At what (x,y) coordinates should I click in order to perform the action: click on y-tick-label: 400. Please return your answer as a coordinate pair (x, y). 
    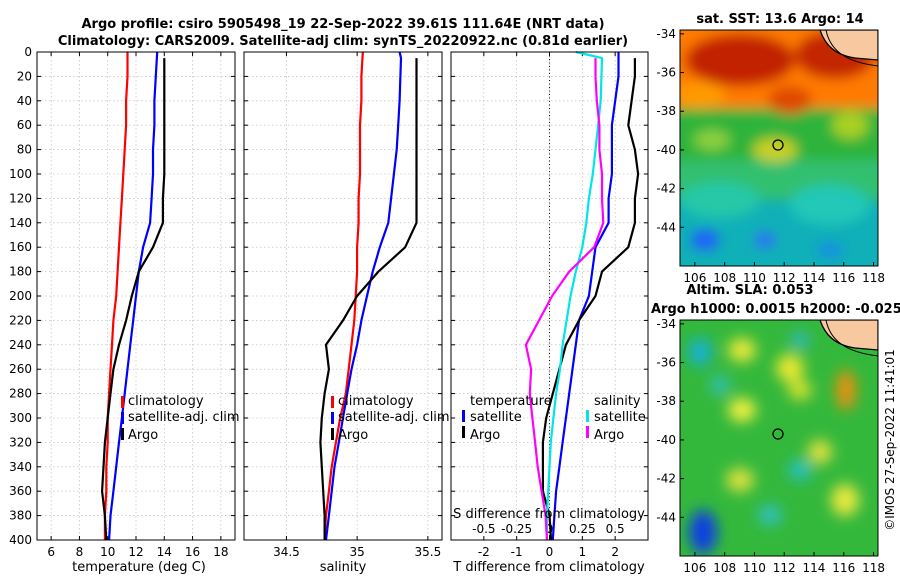
    Looking at the image, I should click on (20, 540).